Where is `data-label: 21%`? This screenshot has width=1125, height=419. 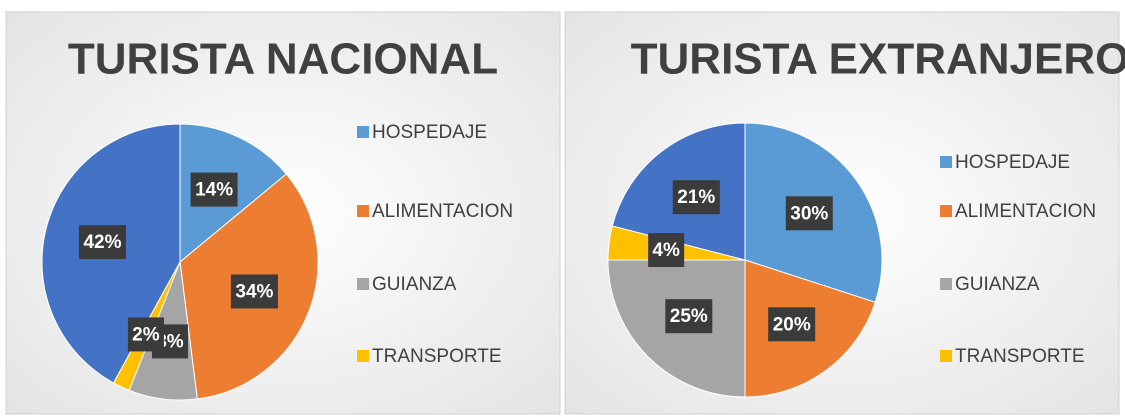
data-label: 21% is located at coordinates (696, 197).